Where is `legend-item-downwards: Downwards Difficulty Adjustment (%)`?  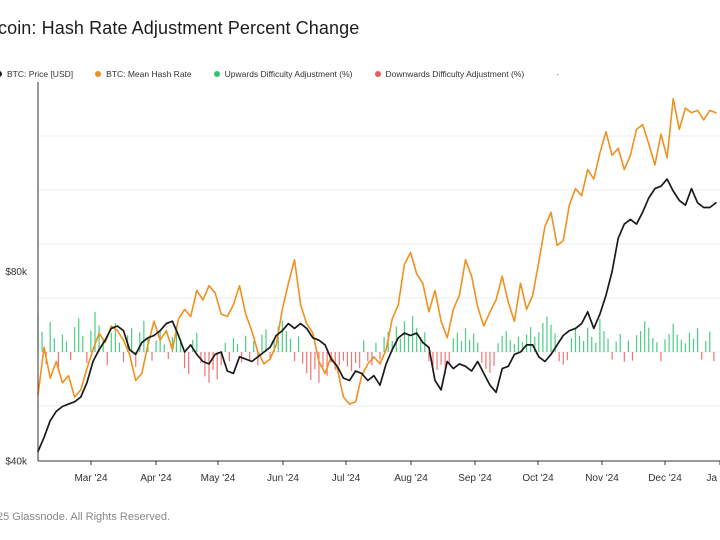 legend-item-downwards: Downwards Difficulty Adjustment (%) is located at coordinates (449, 74).